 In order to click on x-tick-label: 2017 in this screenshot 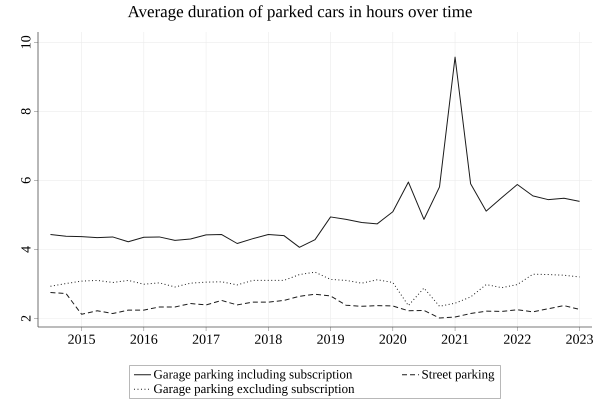, I will do `click(206, 339)`.